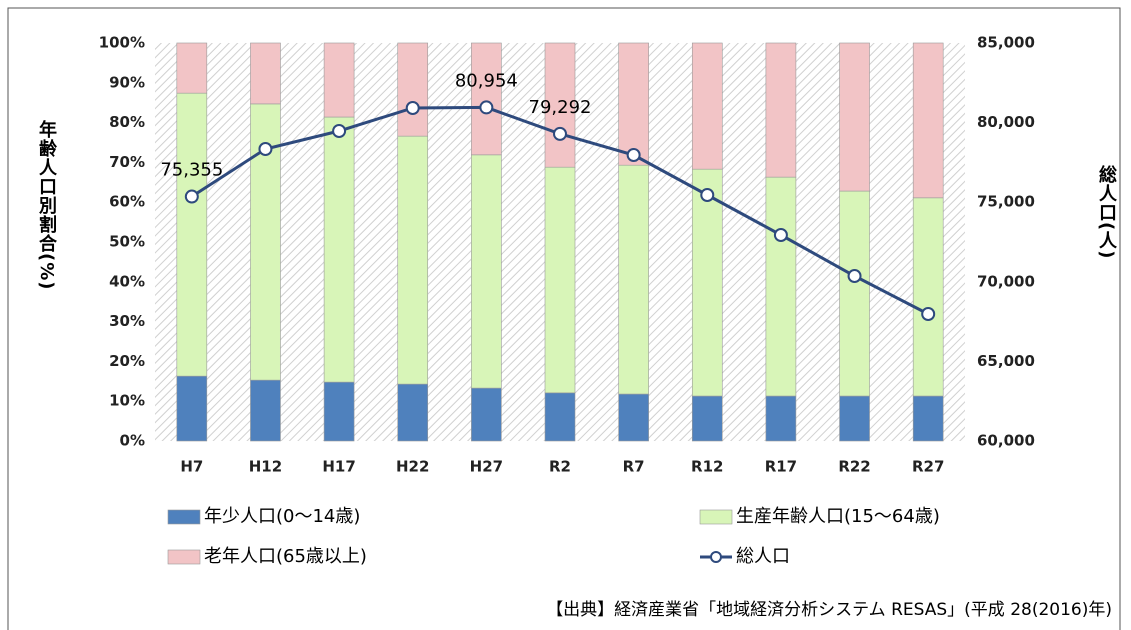 This screenshot has width=1131, height=630. Describe the element at coordinates (1006, 441) in the screenshot. I see `y2-tick-label: 60,000` at that location.